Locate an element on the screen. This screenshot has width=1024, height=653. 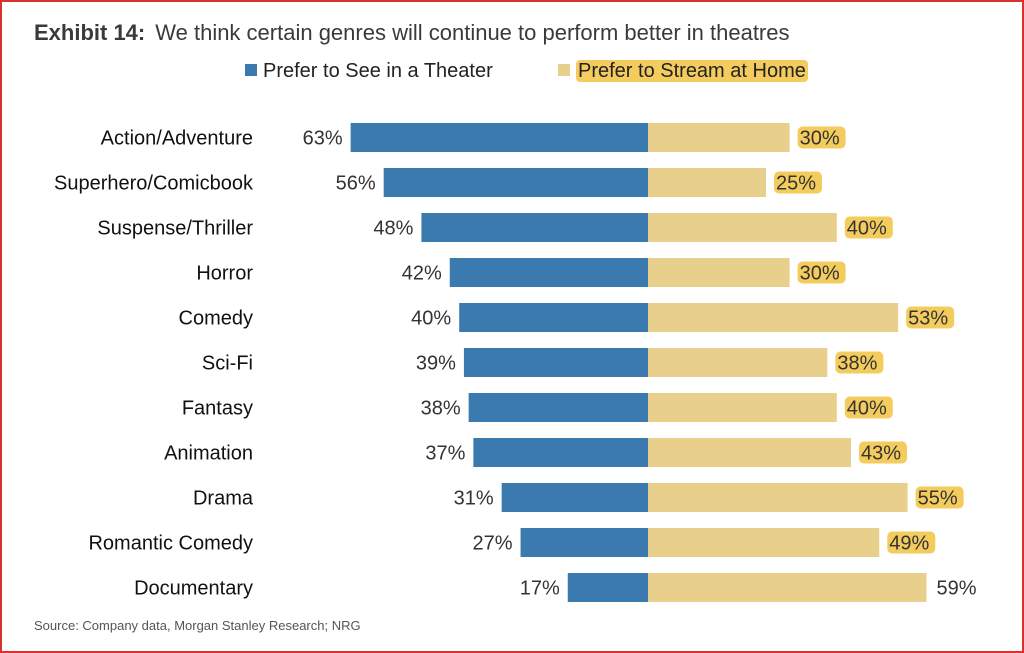
data-label-theater: 40% is located at coordinates (431, 319).